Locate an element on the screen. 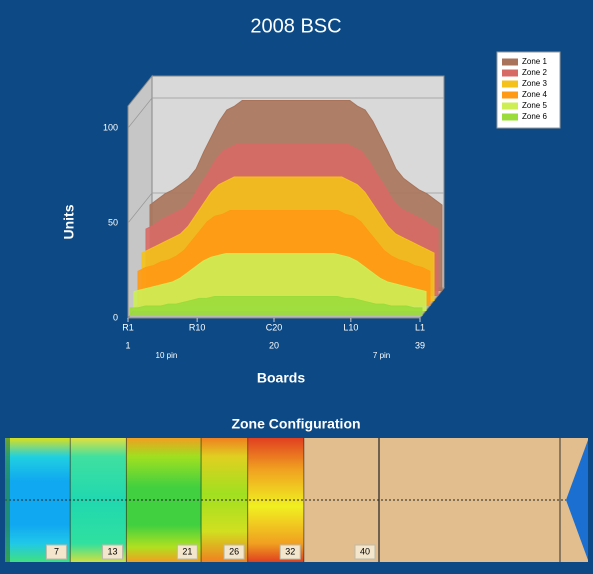  y-tick-label: 0 is located at coordinates (115, 317).